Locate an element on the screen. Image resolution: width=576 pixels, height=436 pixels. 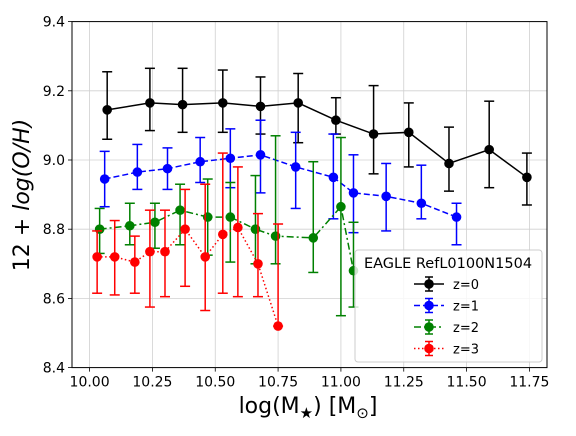
legend-label: z=3 is located at coordinates (466, 350).